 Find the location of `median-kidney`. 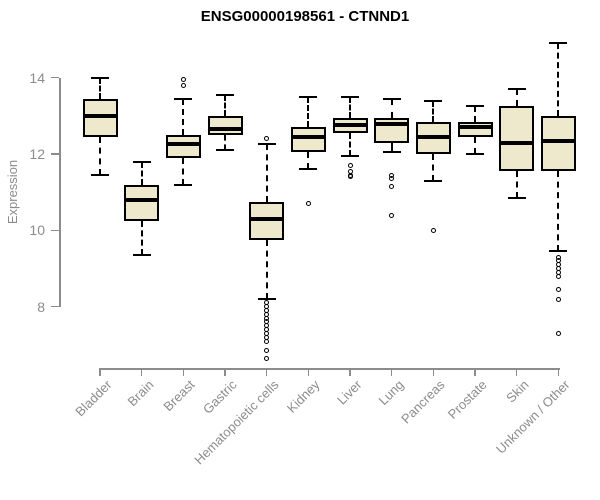

median-kidney is located at coordinates (308, 136).